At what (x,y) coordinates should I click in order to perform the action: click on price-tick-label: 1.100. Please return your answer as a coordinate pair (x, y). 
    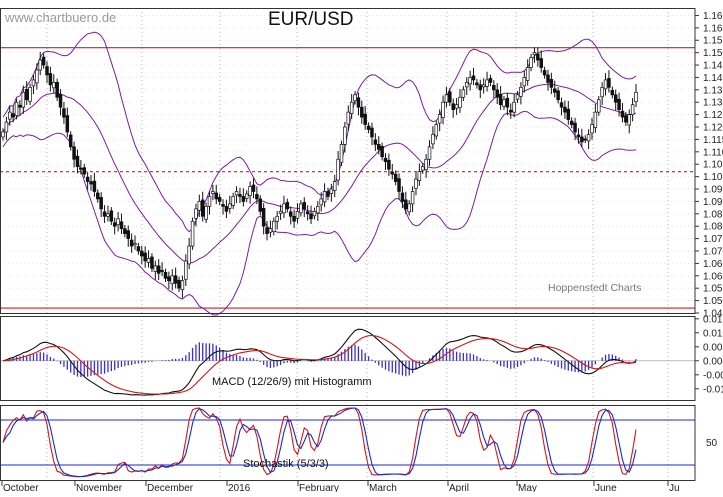
    Looking at the image, I should click on (713, 177).